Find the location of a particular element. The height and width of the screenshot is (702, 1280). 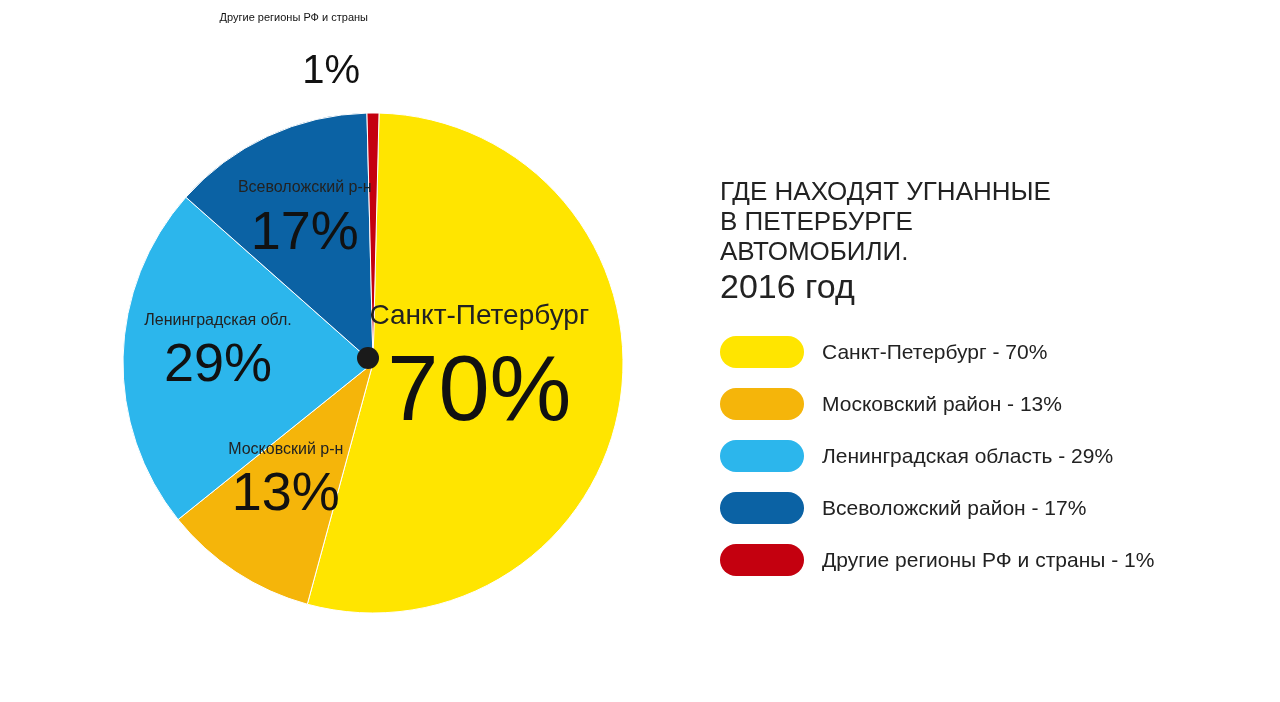

legend-label: Московский район - 13% is located at coordinates (942, 404).